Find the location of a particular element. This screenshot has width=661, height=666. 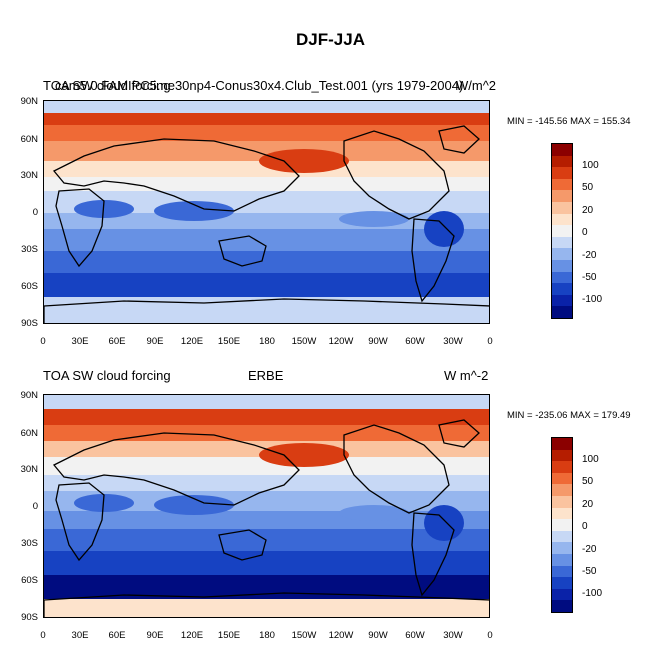

lat-tick-label: 0 is located at coordinates (35, 506).